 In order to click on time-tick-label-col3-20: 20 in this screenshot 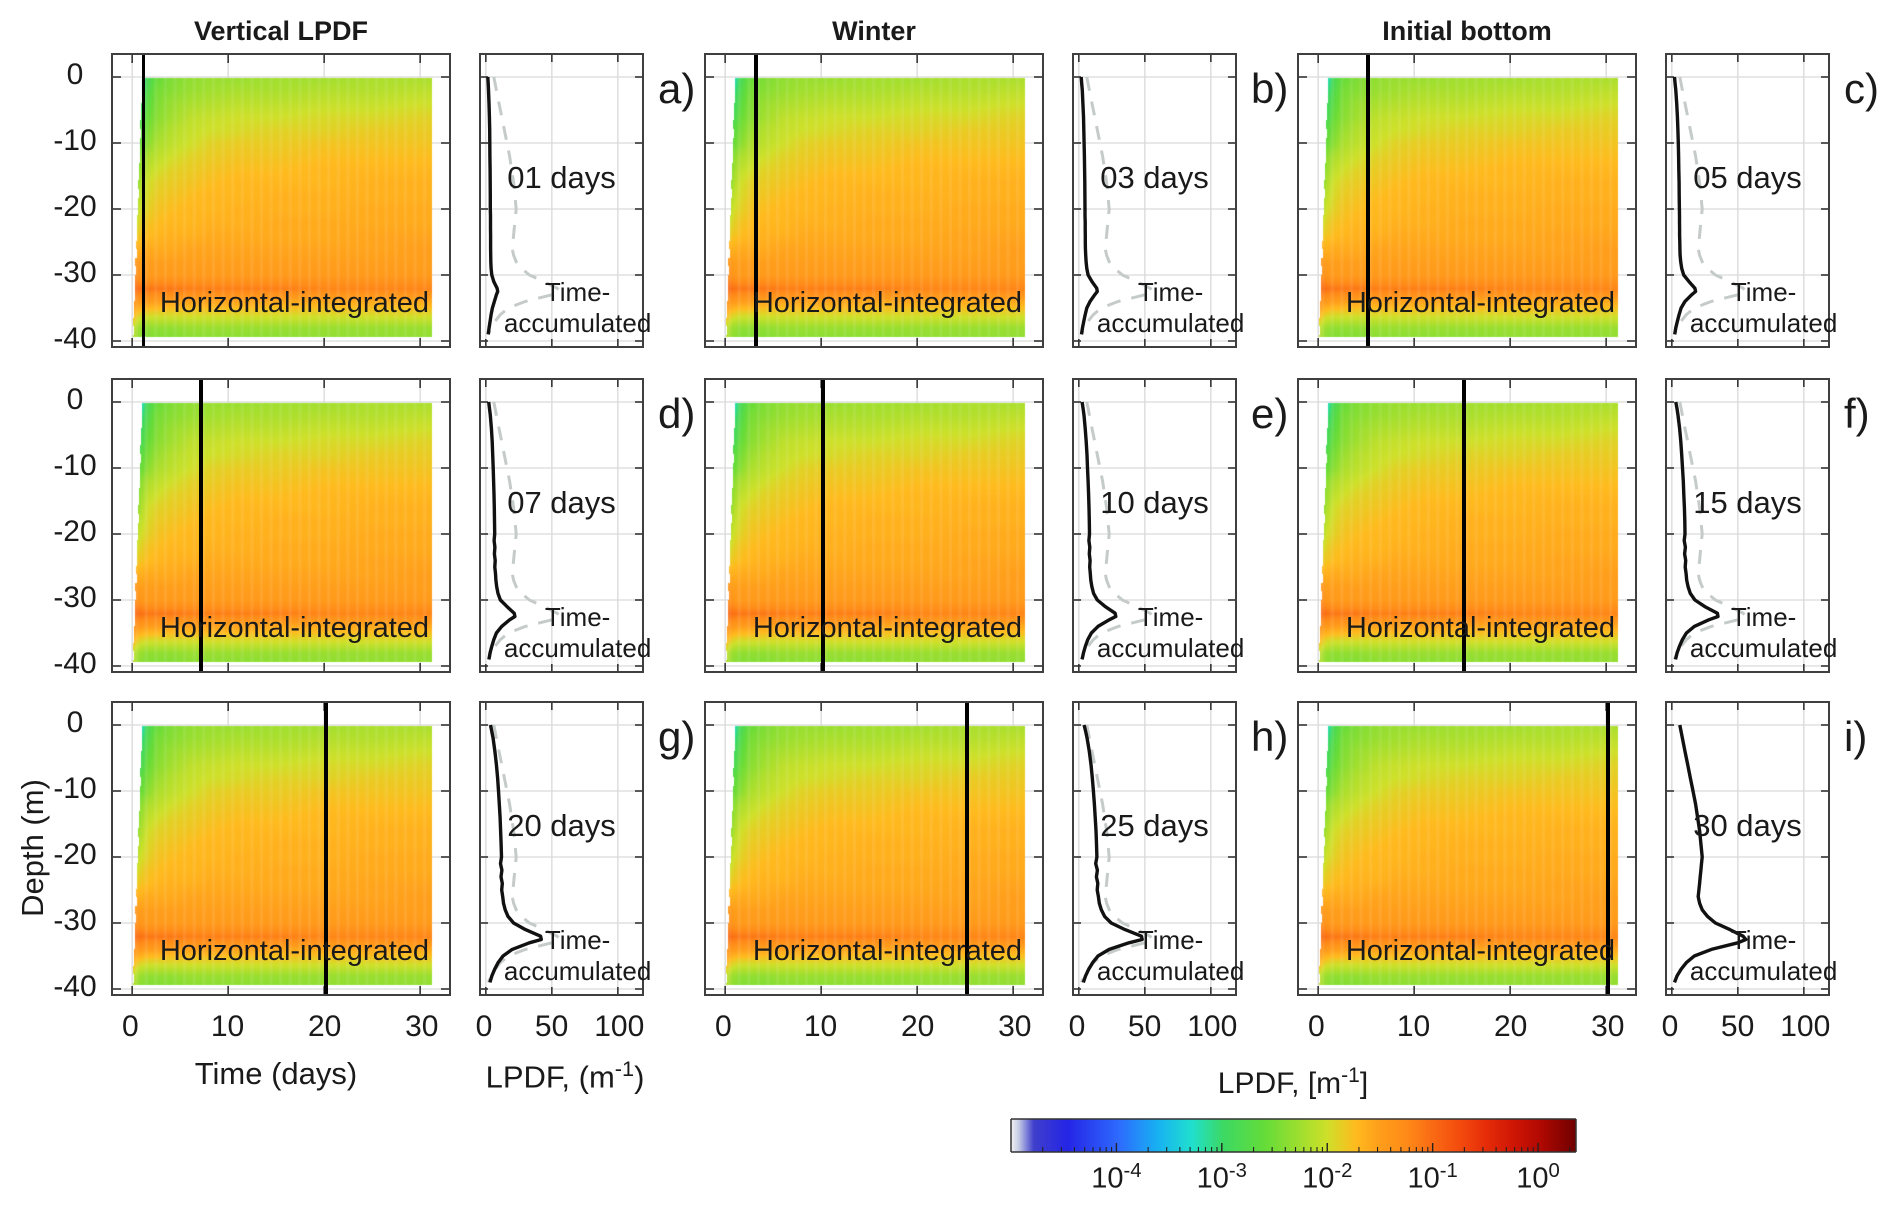, I will do `click(1510, 1026)`.